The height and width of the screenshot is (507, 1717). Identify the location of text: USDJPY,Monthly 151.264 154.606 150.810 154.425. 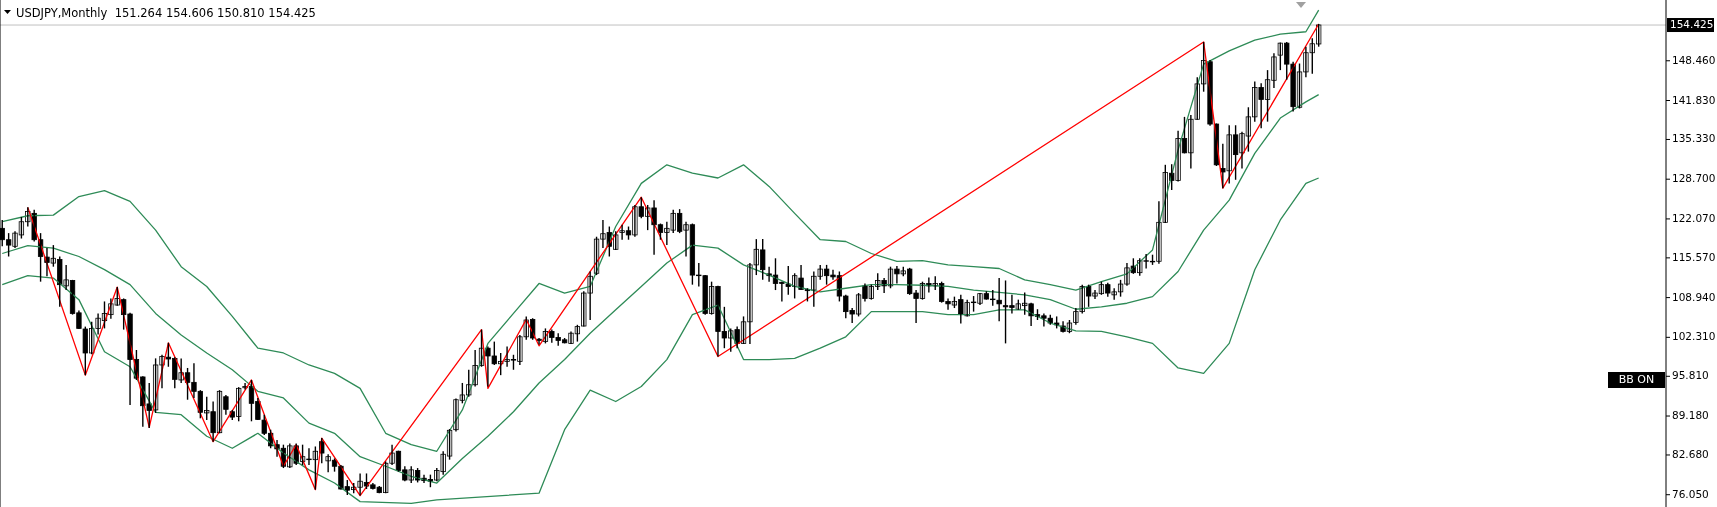
(166, 12).